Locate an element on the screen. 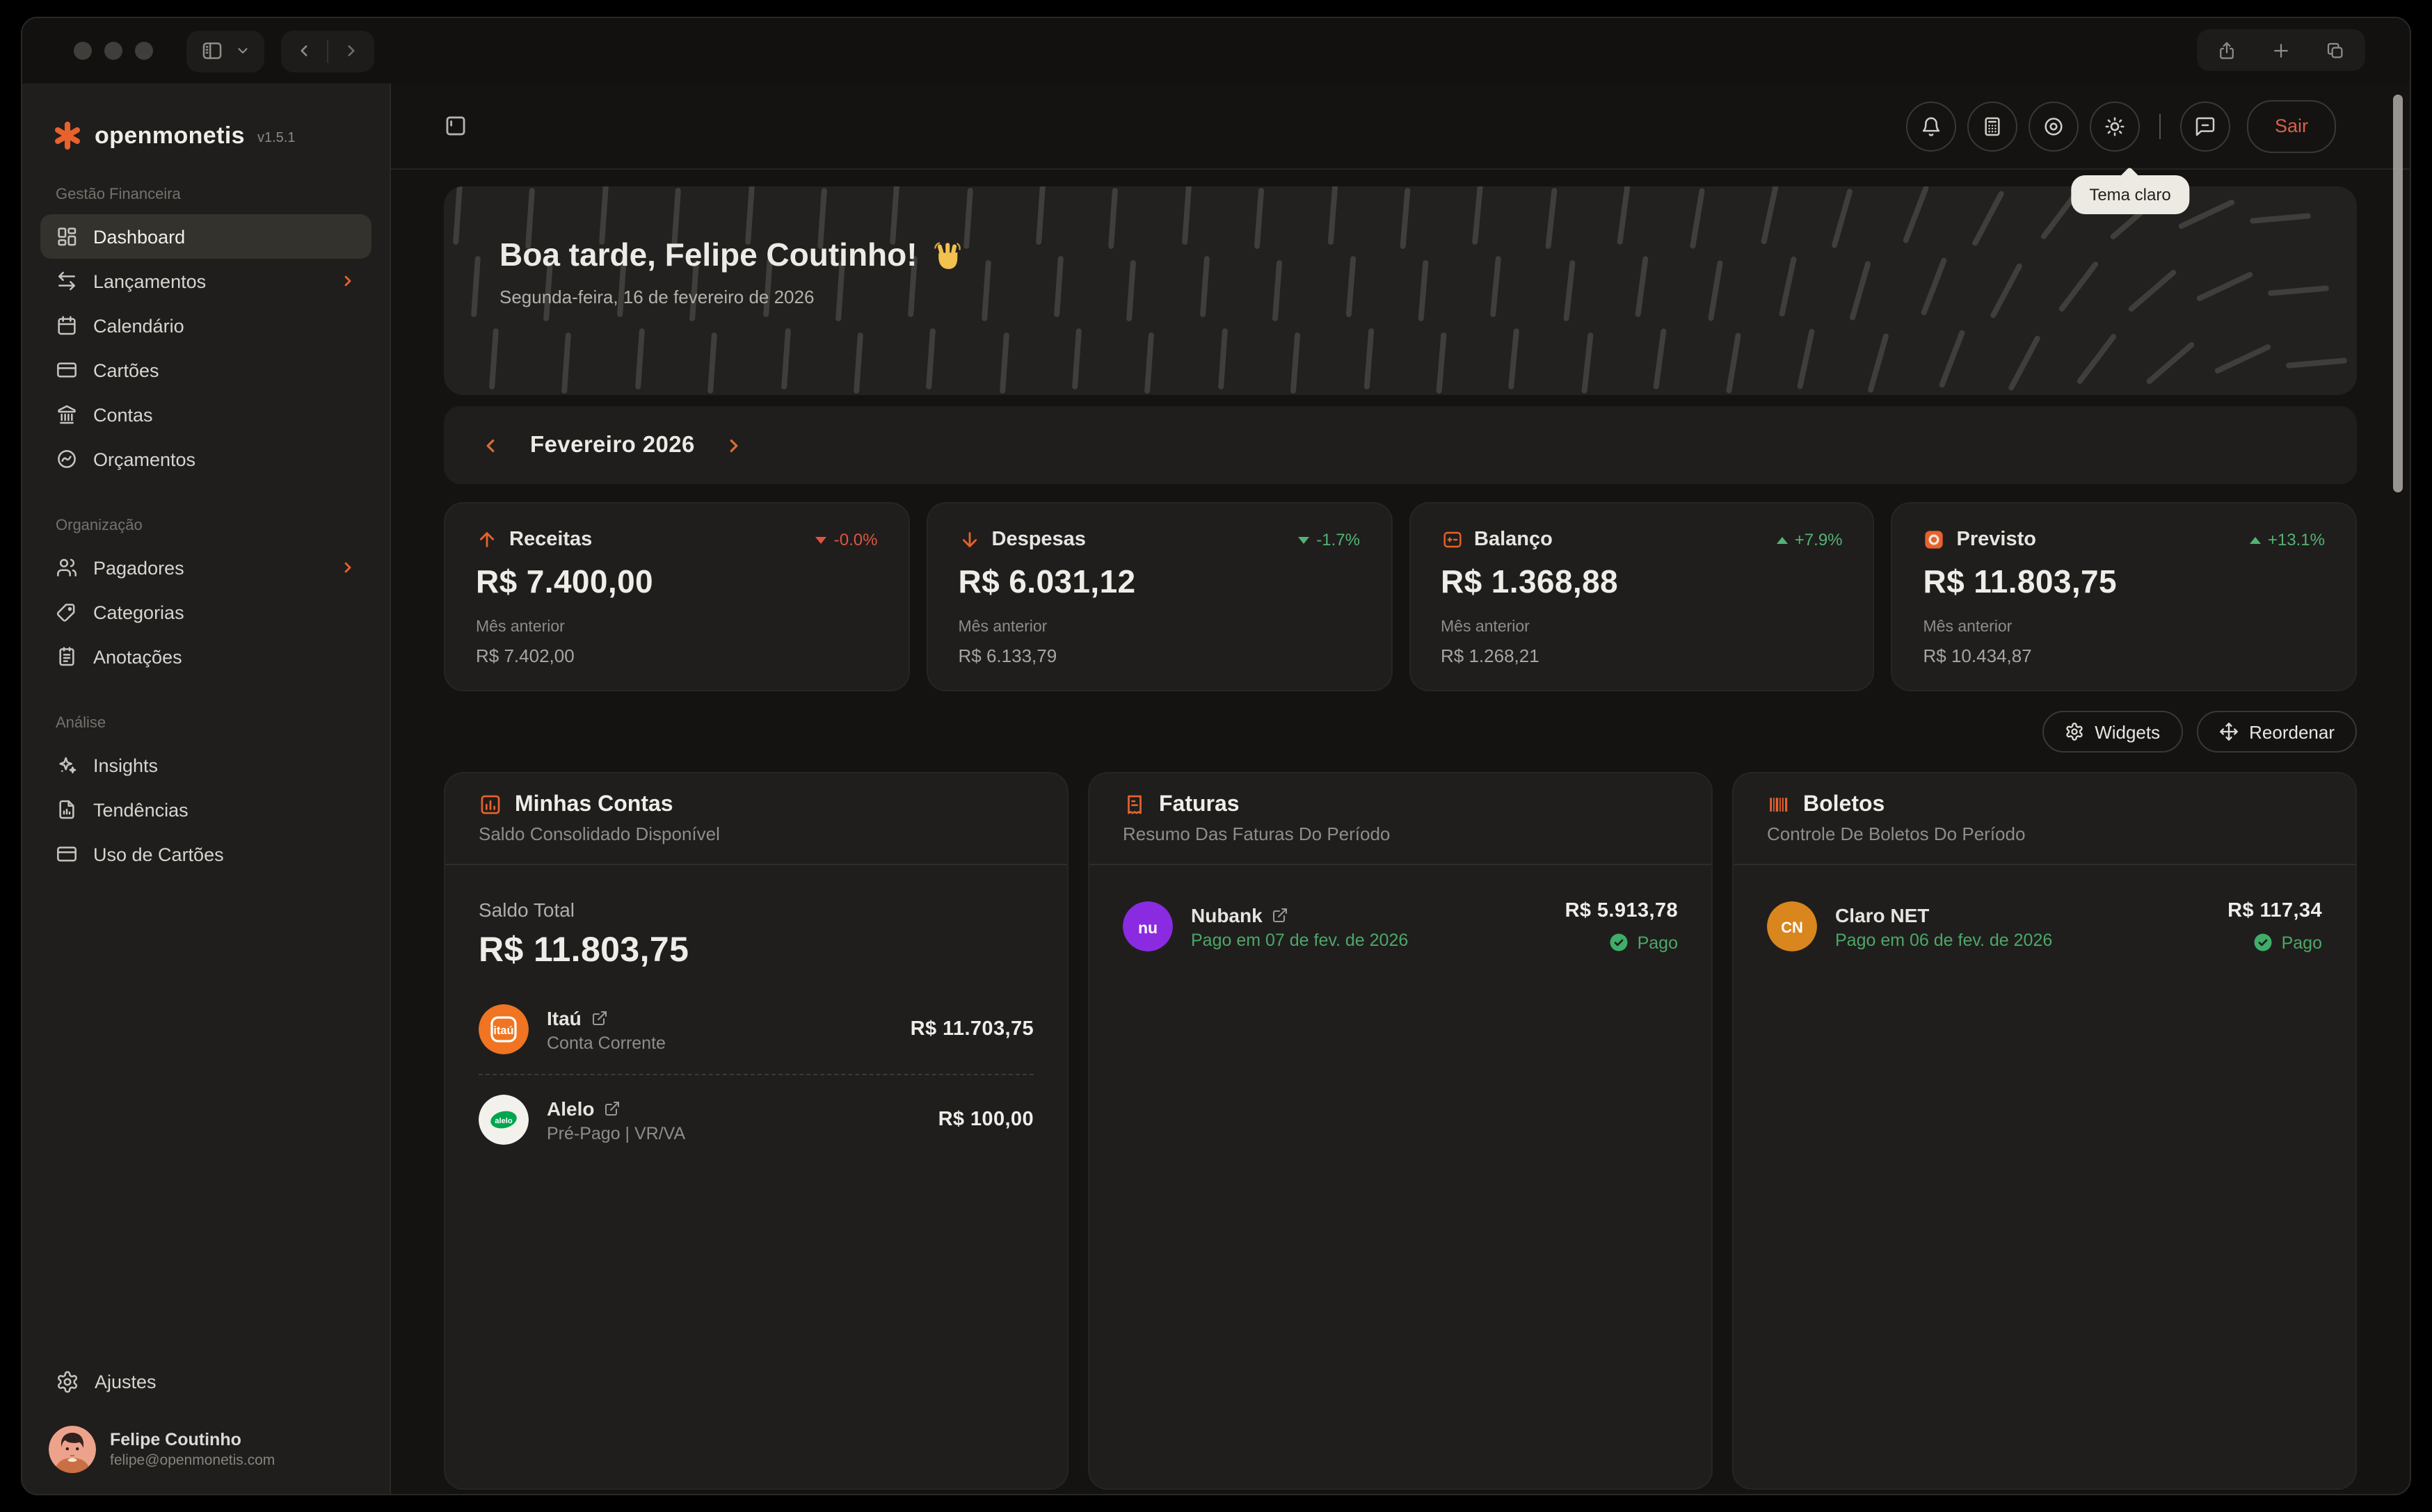 The height and width of the screenshot is (1512, 2432). new-tab-button is located at coordinates (2281, 50).